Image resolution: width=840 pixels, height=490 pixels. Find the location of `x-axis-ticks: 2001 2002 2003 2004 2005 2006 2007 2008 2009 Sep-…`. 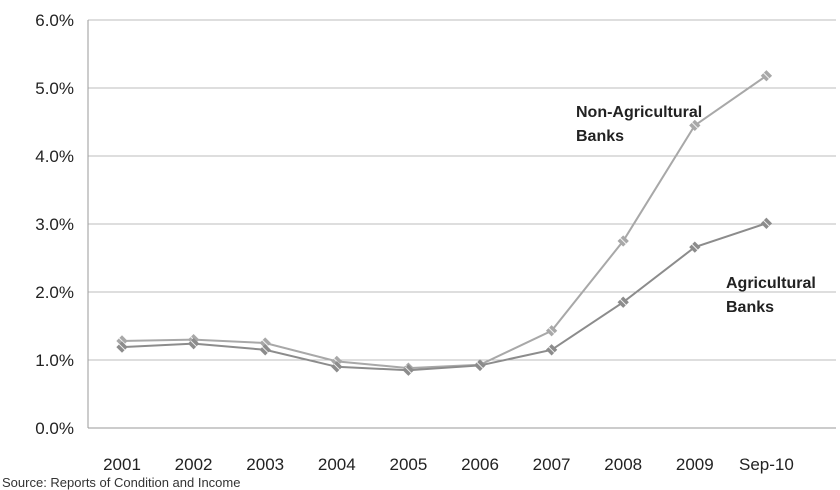

x-axis-ticks: 2001 2002 2003 2004 2005 2006 2007 2008 2009 Sep-… is located at coordinates (448, 464).